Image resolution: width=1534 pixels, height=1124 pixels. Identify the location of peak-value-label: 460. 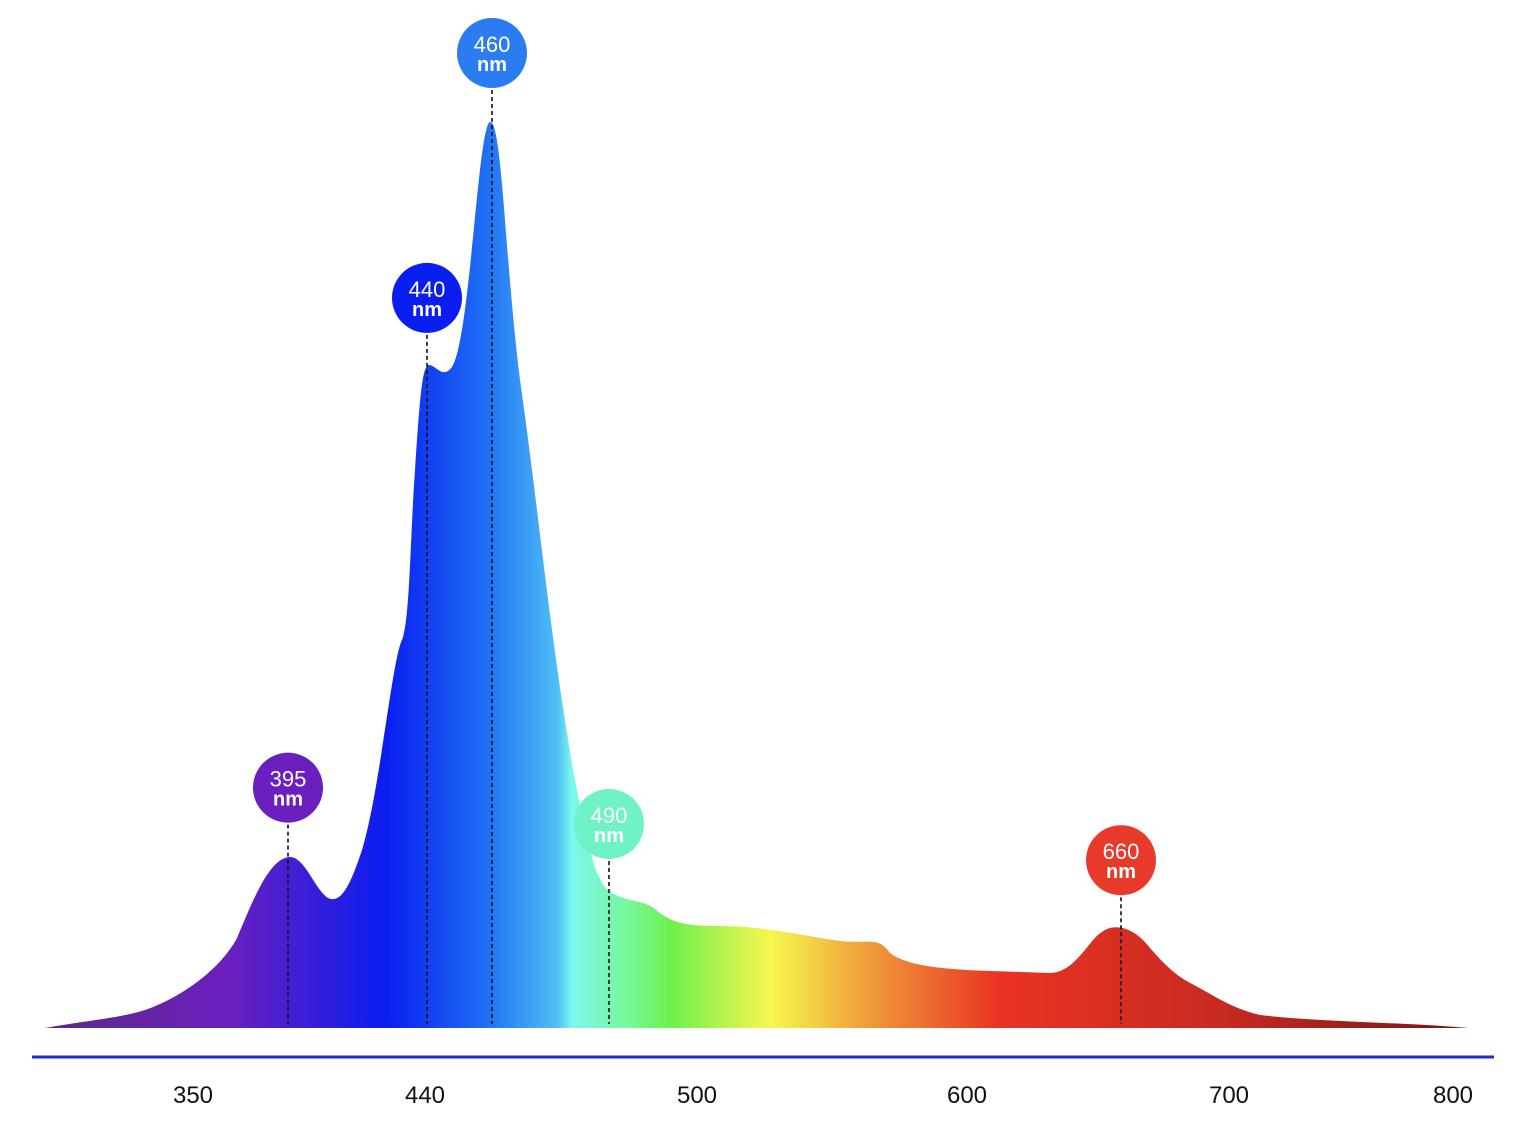
(492, 44).